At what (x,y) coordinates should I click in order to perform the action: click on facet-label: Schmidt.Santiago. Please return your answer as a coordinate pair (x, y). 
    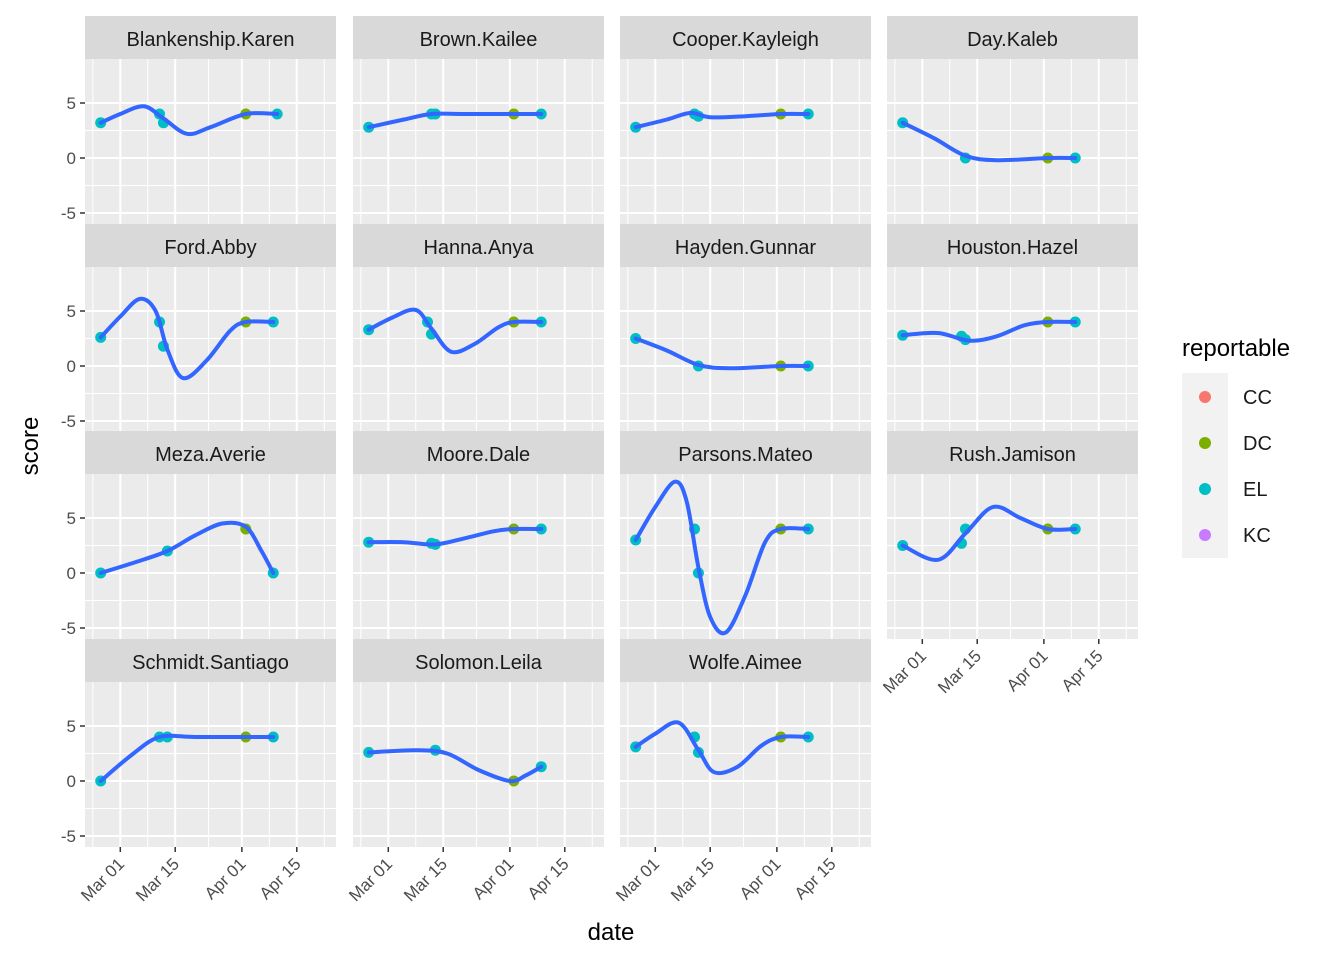
    Looking at the image, I should click on (210, 663).